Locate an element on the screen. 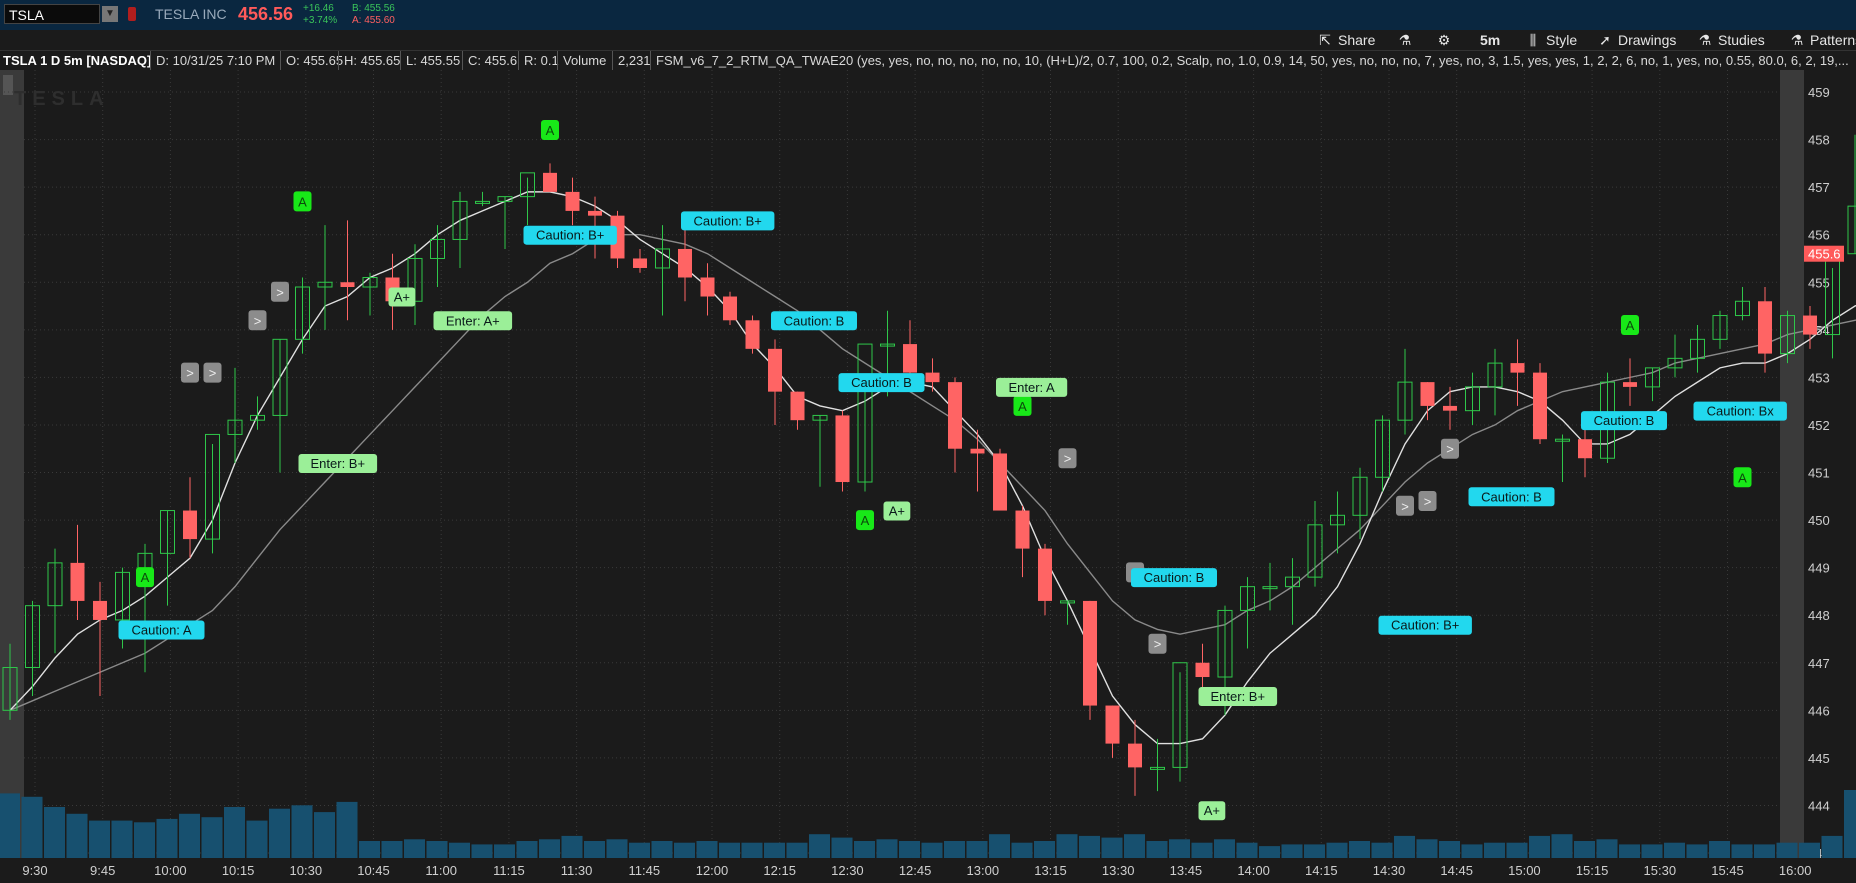 This screenshot has width=1856, height=883. studies-label: Studies is located at coordinates (1741, 40).